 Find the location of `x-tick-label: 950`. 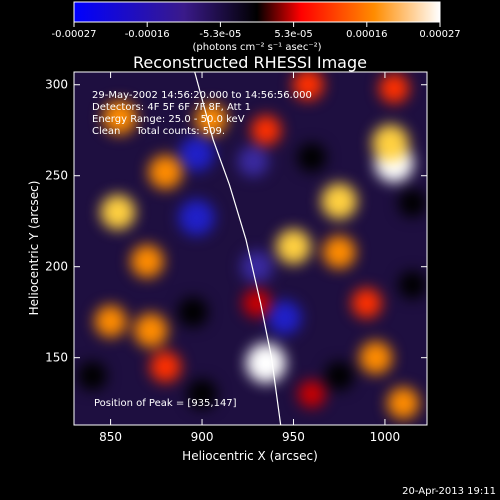

x-tick-label: 950 is located at coordinates (293, 437).